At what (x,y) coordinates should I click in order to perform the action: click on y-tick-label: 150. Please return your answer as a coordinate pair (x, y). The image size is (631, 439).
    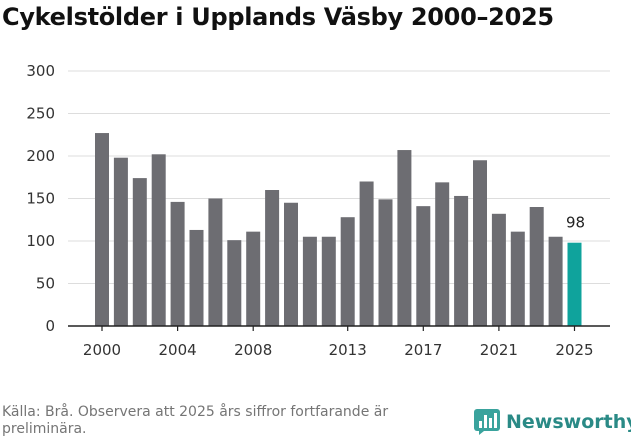
    Looking at the image, I should click on (40, 199).